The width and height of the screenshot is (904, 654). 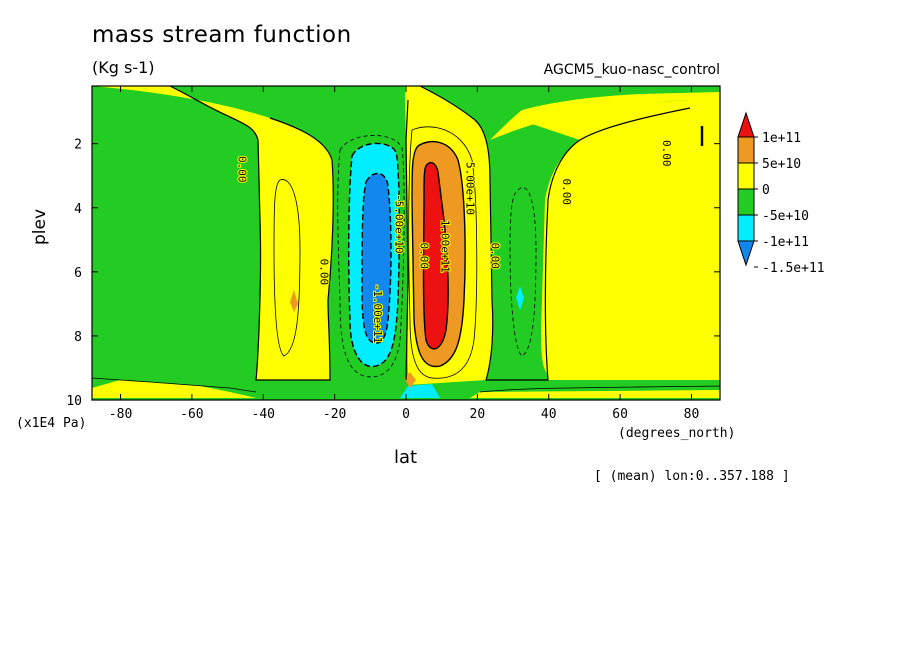 I want to click on contour-cyan-edge, so click(x=374, y=255).